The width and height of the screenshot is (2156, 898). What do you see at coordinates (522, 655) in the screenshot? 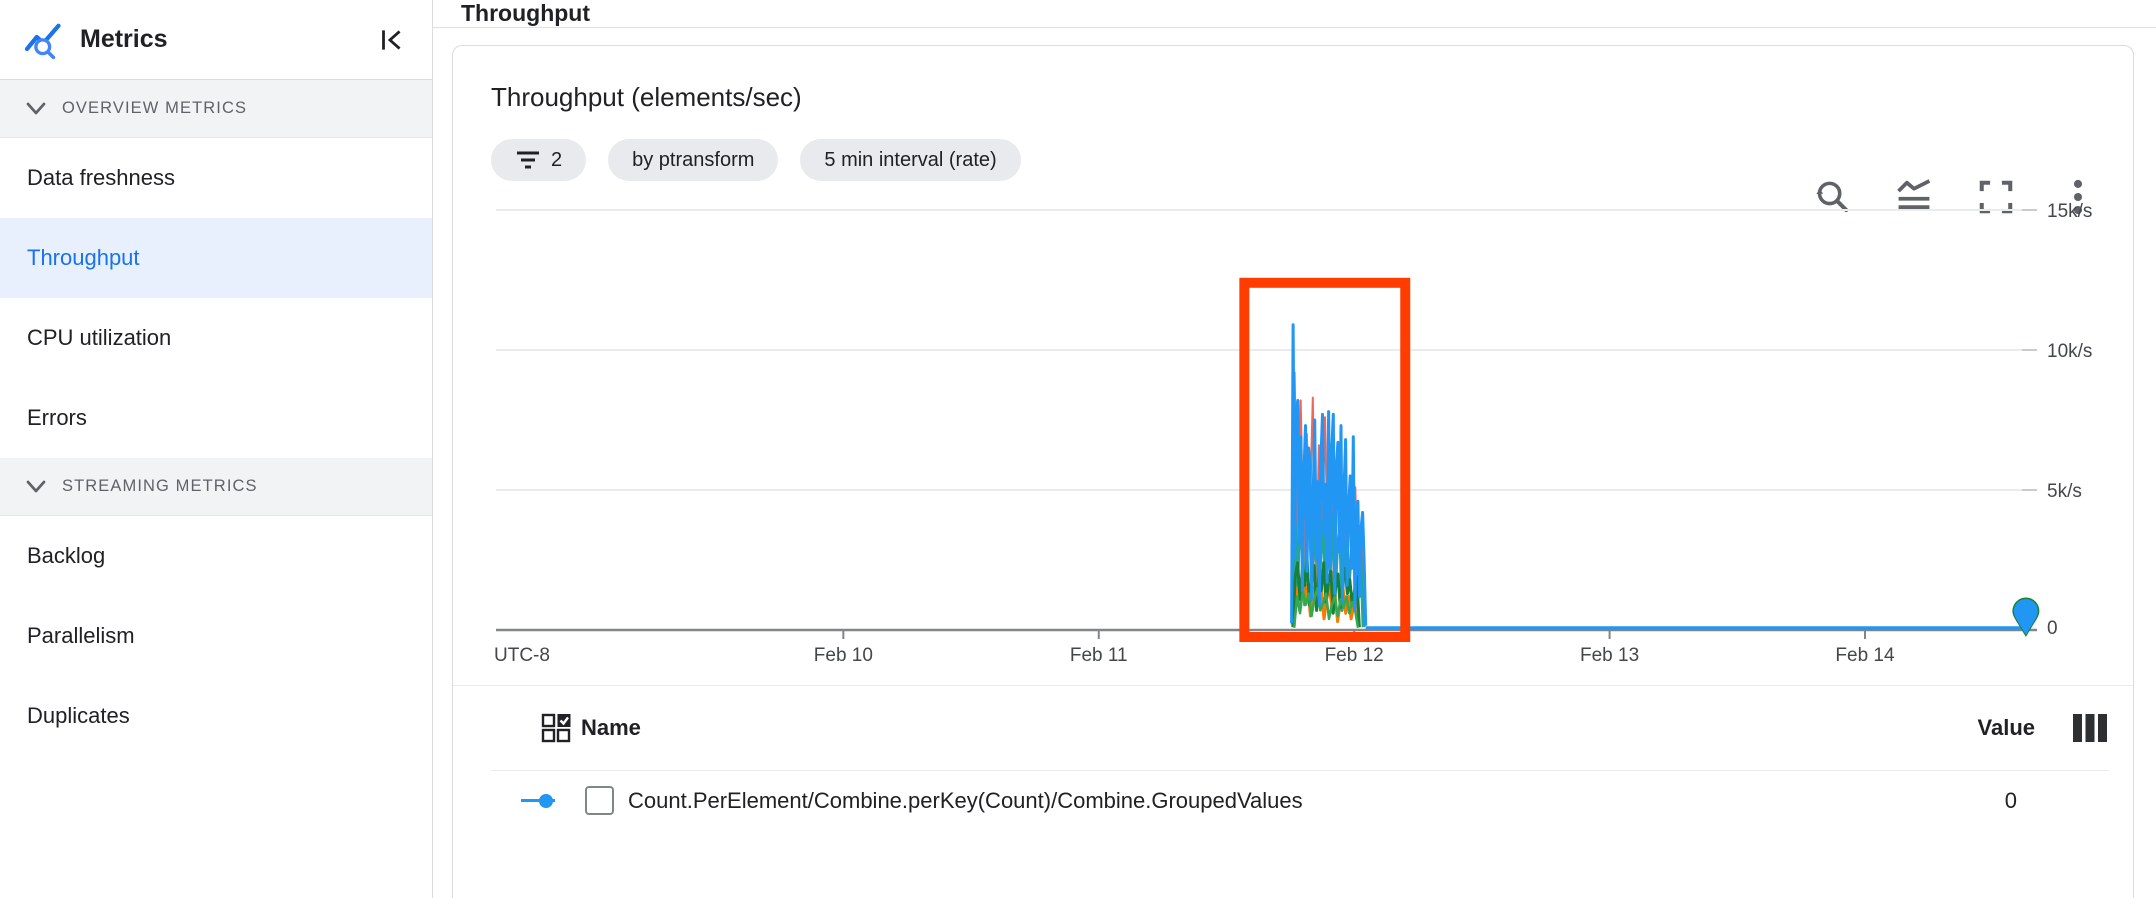
I see `svg-text: UTC-8` at bounding box center [522, 655].